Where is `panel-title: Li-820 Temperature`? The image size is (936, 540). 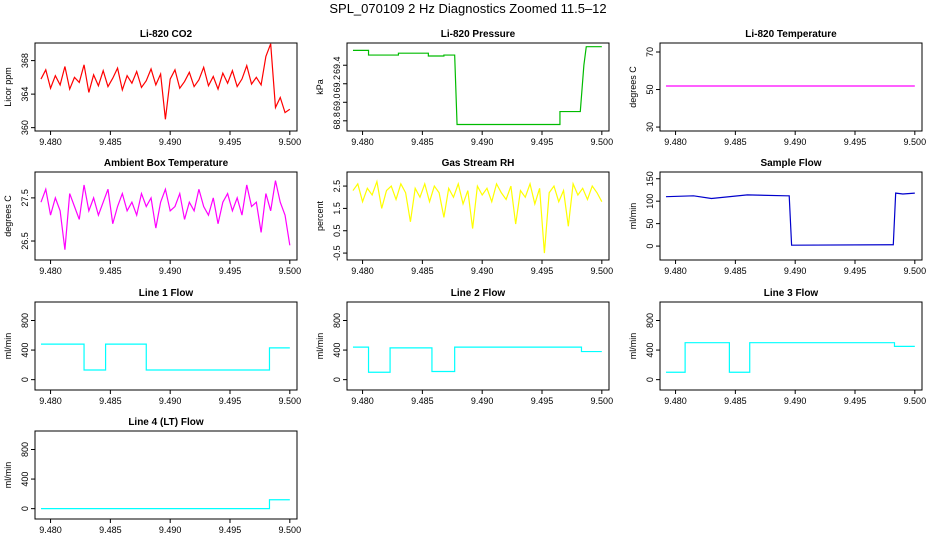
panel-title: Li-820 Temperature is located at coordinates (791, 34).